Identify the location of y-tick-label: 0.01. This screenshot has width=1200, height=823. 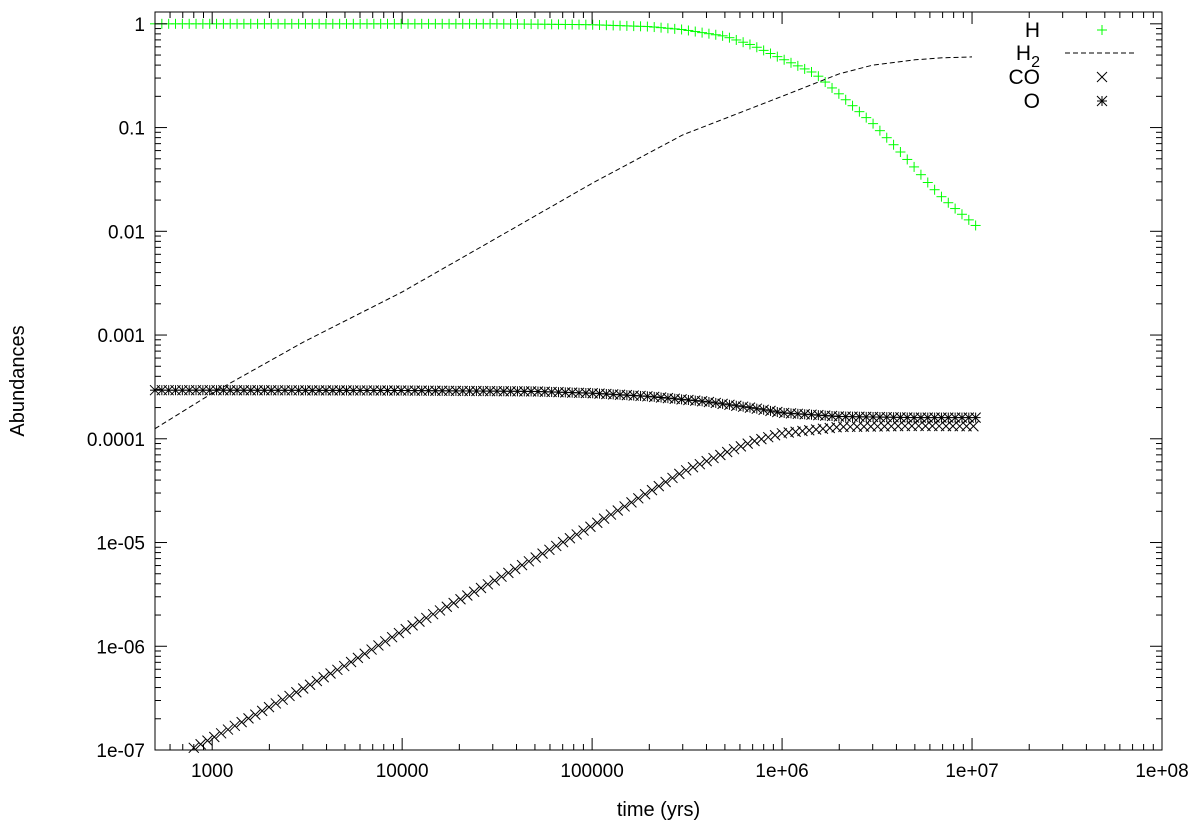
(126, 232).